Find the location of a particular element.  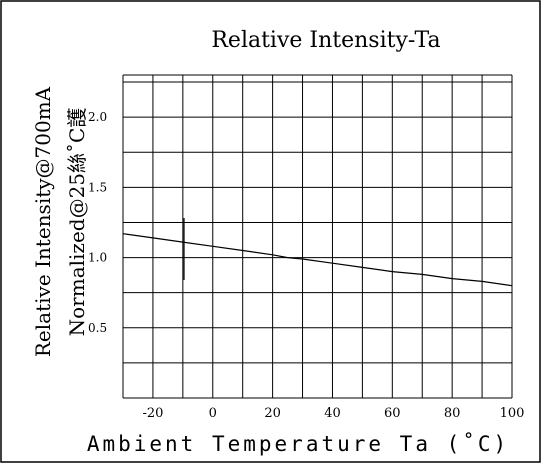

series-line is located at coordinates (317, 260).